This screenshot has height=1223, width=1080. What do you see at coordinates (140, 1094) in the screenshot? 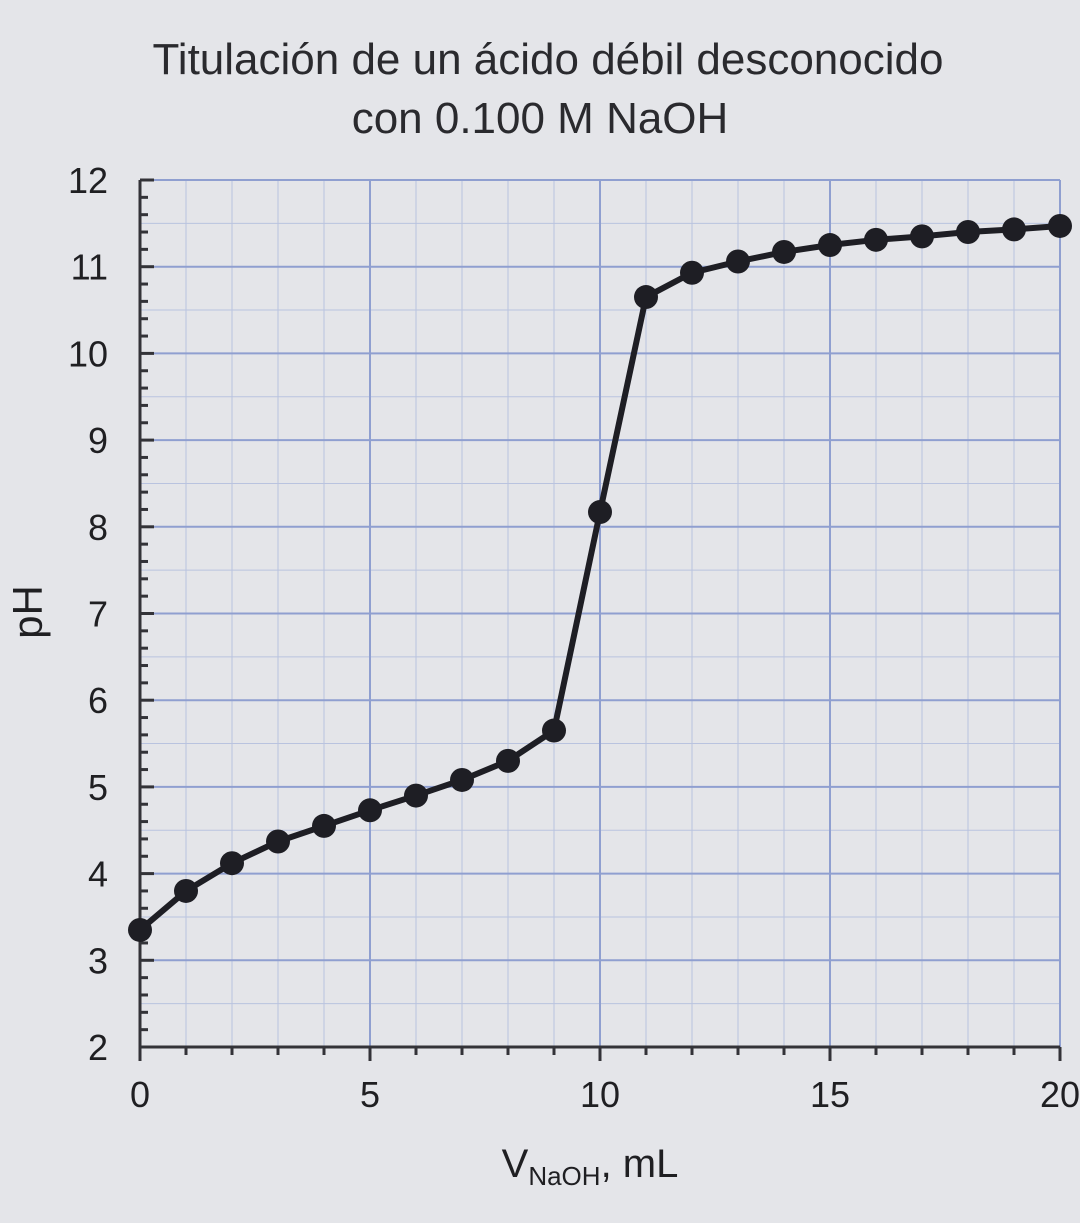
I see `x-tick-label: 0` at bounding box center [140, 1094].